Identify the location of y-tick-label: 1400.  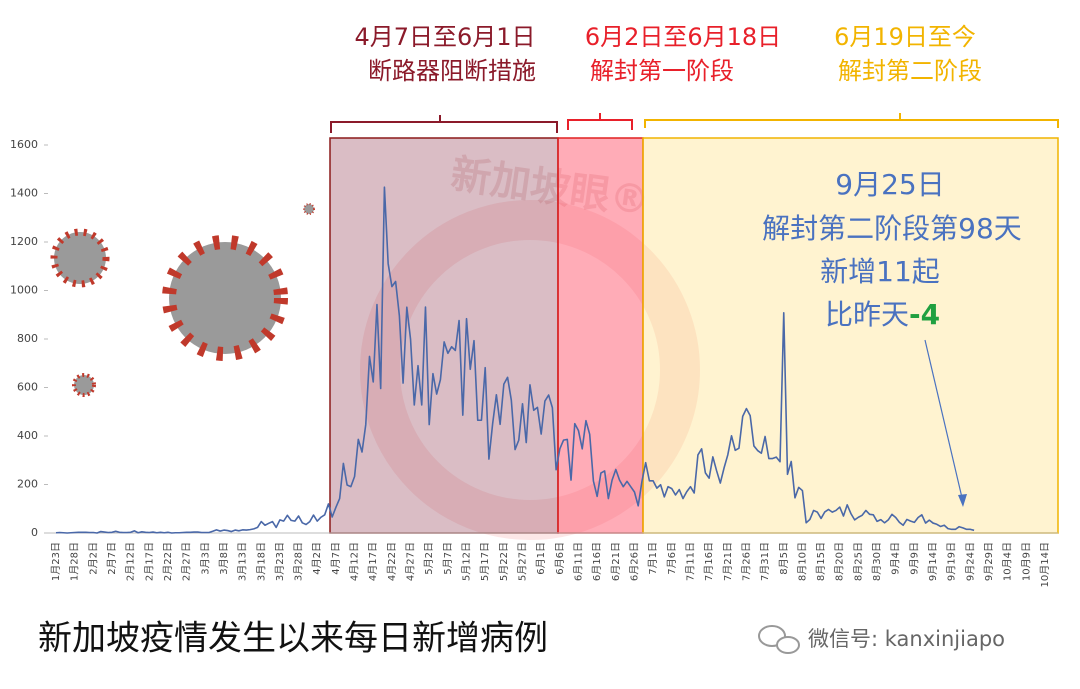
(24, 193).